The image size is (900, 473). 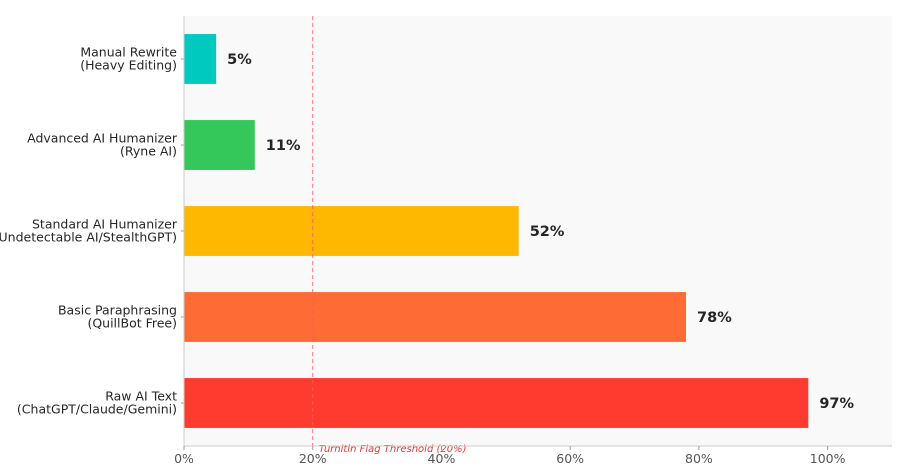 What do you see at coordinates (132, 323) in the screenshot?
I see `category-label: (QuillBot Free)` at bounding box center [132, 323].